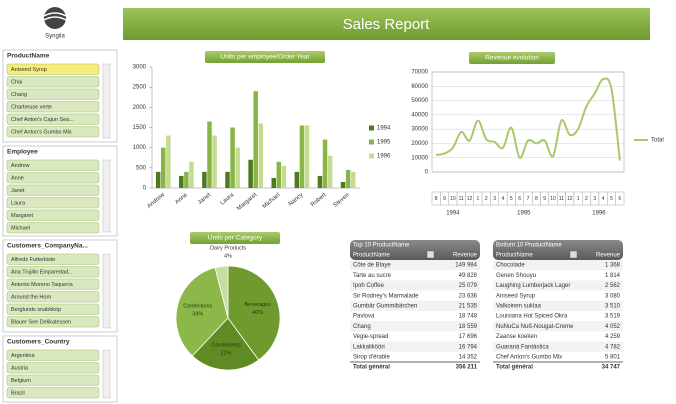  What do you see at coordinates (18, 203) in the screenshot?
I see `slicer-item-label: Laura` at bounding box center [18, 203].